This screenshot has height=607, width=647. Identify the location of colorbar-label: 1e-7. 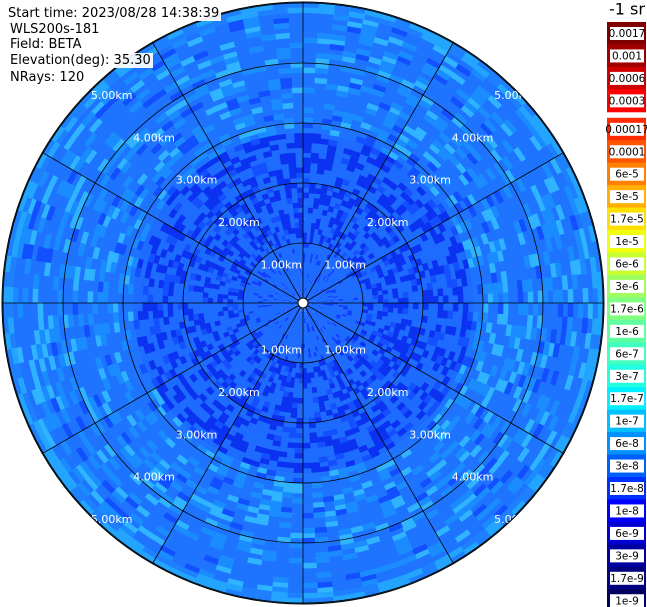
(627, 422).